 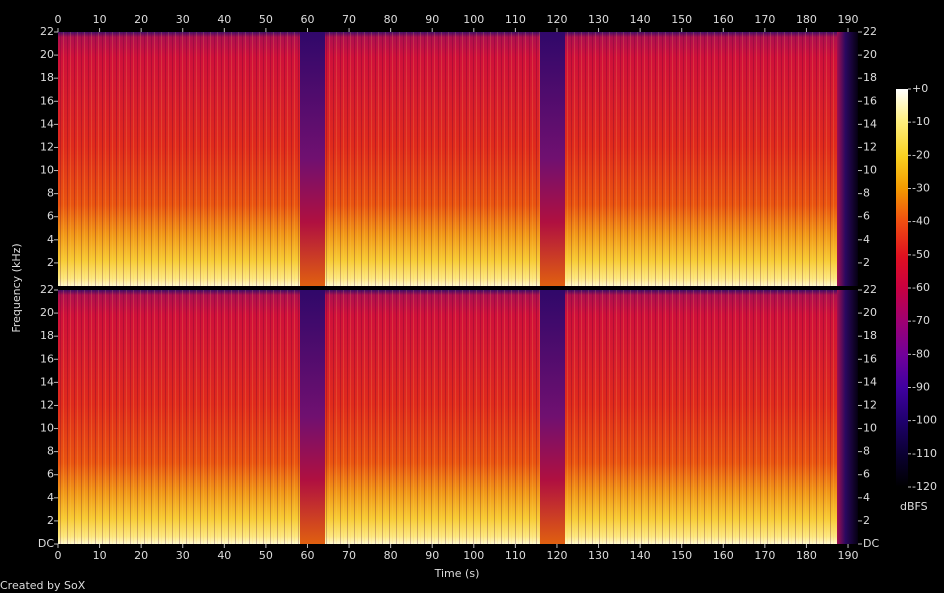 What do you see at coordinates (921, 353) in the screenshot?
I see `colorbar-tick-label: -80` at bounding box center [921, 353].